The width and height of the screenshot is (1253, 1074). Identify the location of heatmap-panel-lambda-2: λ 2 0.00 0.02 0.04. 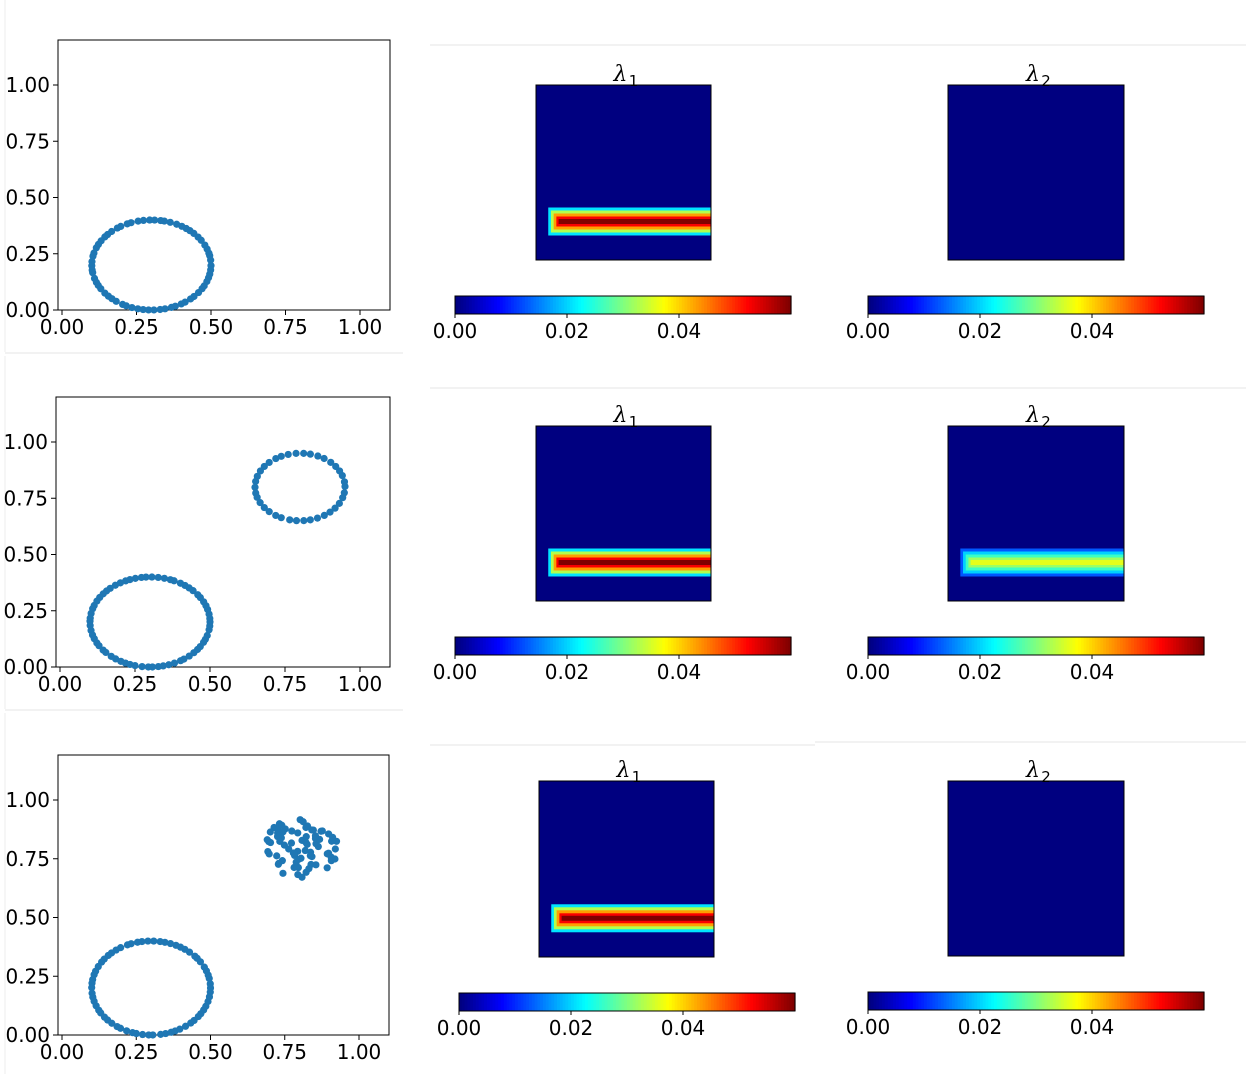
(1025, 898).